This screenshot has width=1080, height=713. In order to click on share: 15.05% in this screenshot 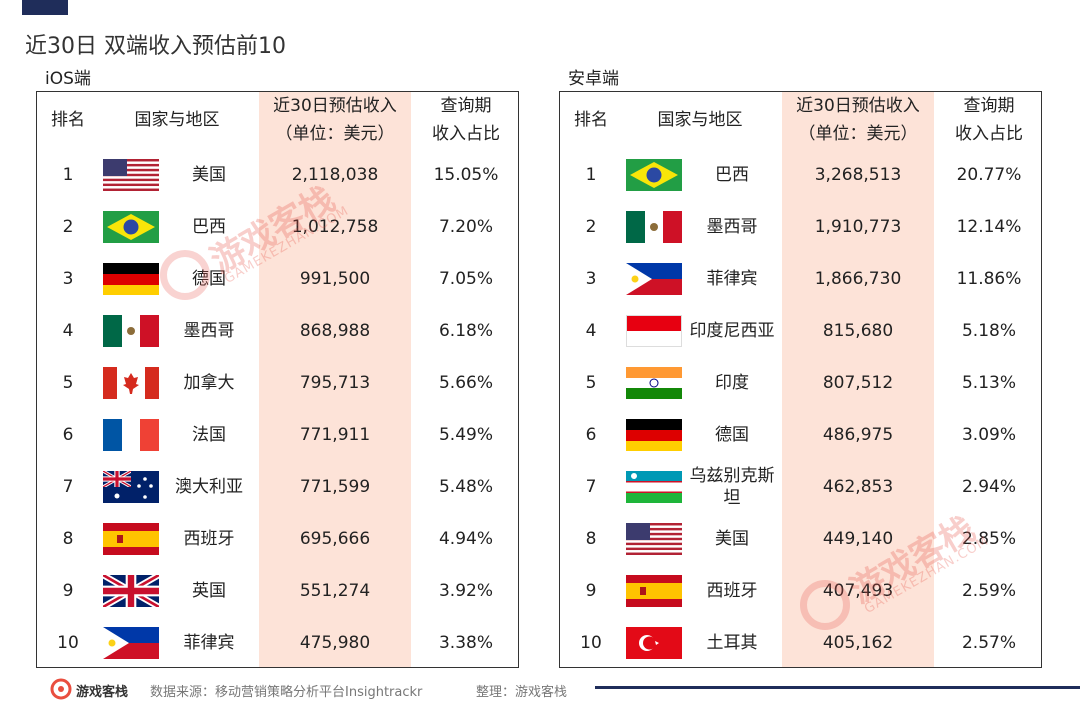, I will do `click(466, 175)`.